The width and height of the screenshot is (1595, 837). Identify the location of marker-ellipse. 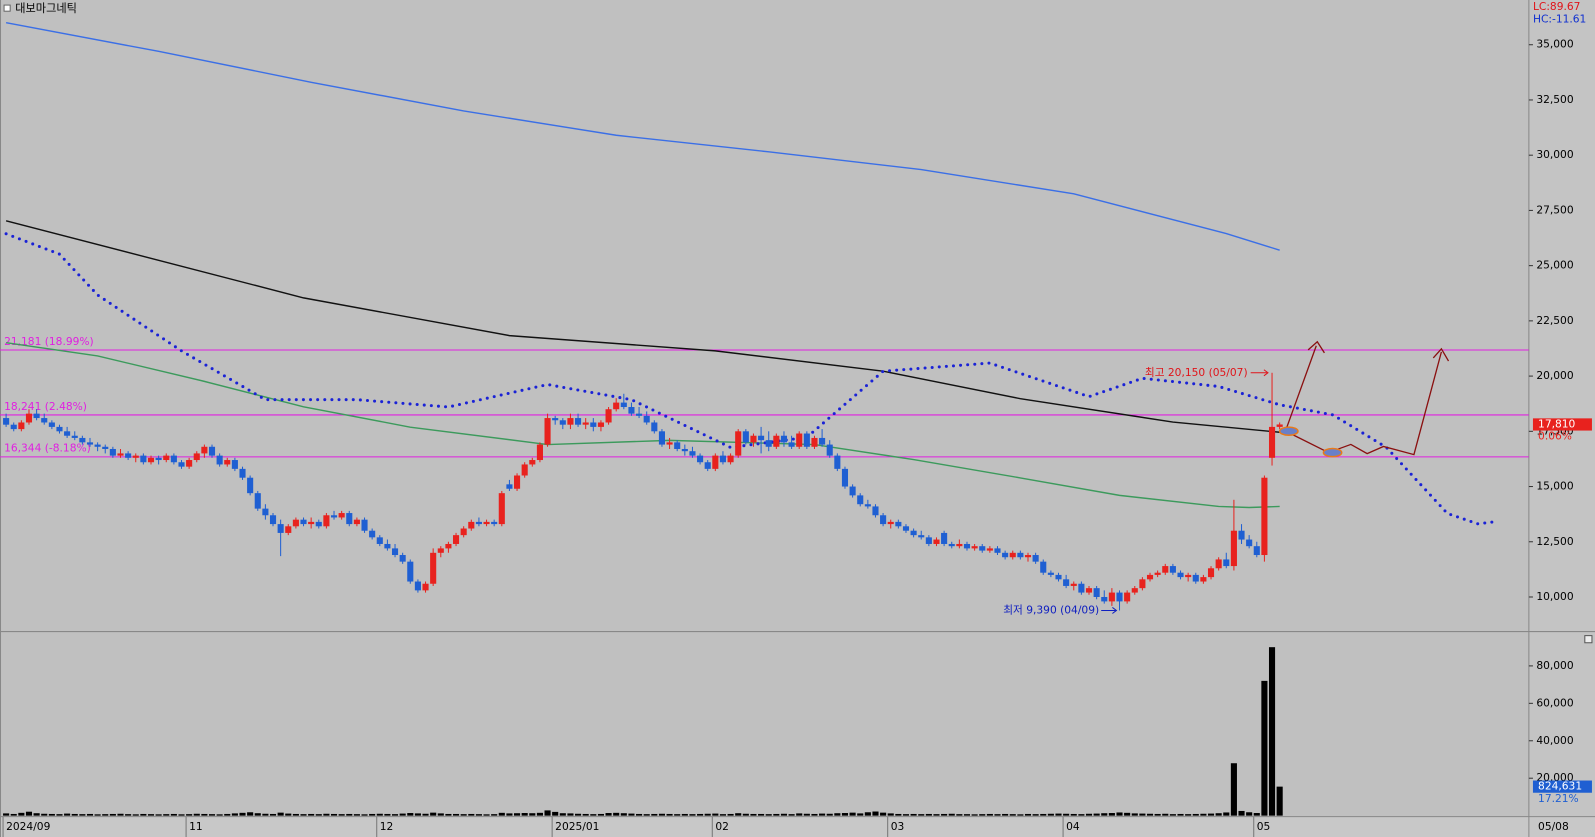
(1332, 452).